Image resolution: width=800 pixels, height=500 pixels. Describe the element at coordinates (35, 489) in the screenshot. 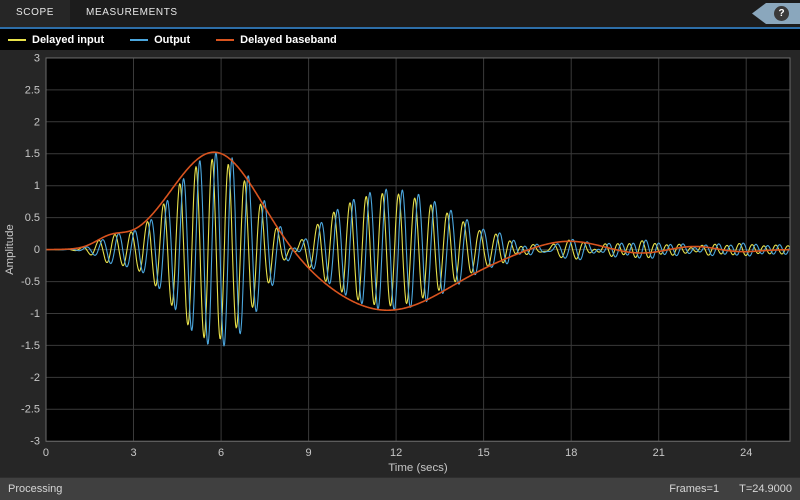

I see `status-processing: Processing` at that location.